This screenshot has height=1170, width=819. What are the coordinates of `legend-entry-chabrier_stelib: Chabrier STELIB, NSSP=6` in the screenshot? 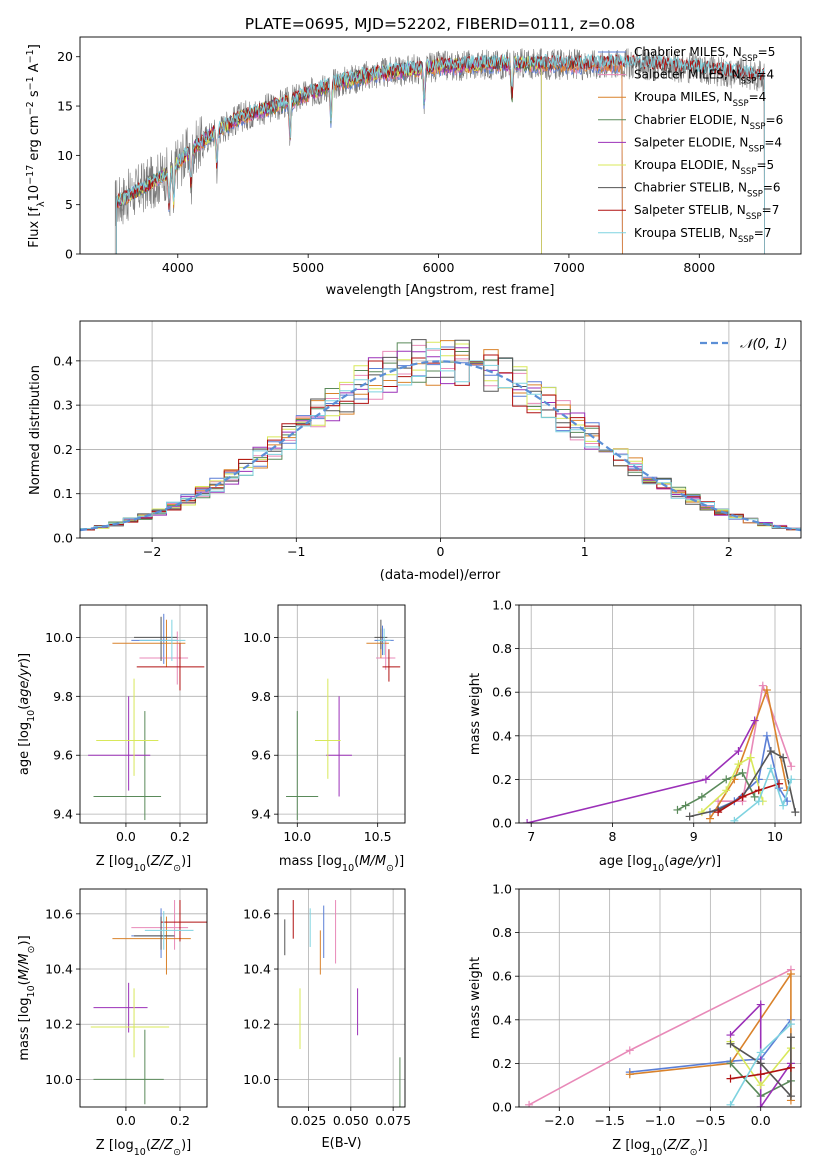 It's located at (707, 190).